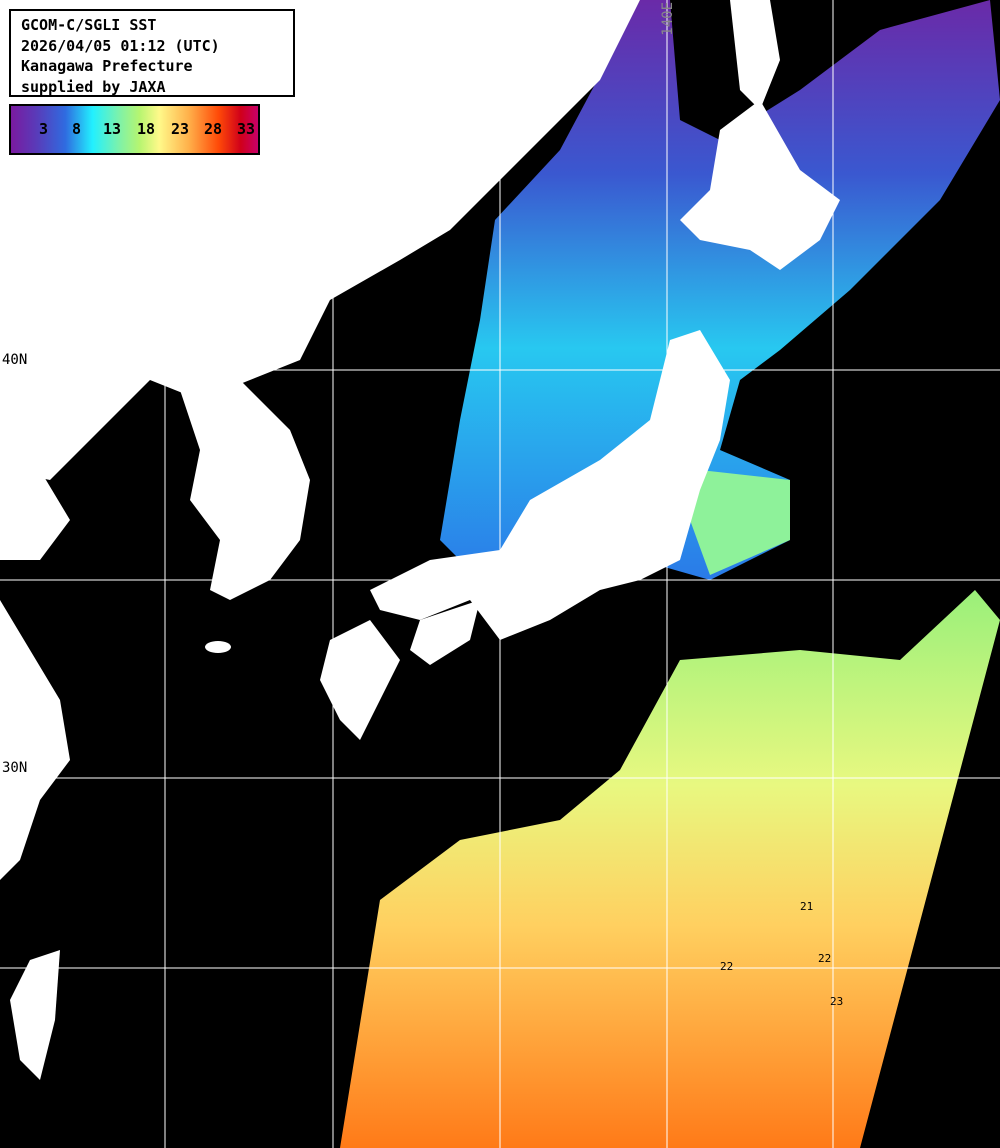  I want to click on scale-tick: 8, so click(77, 129).